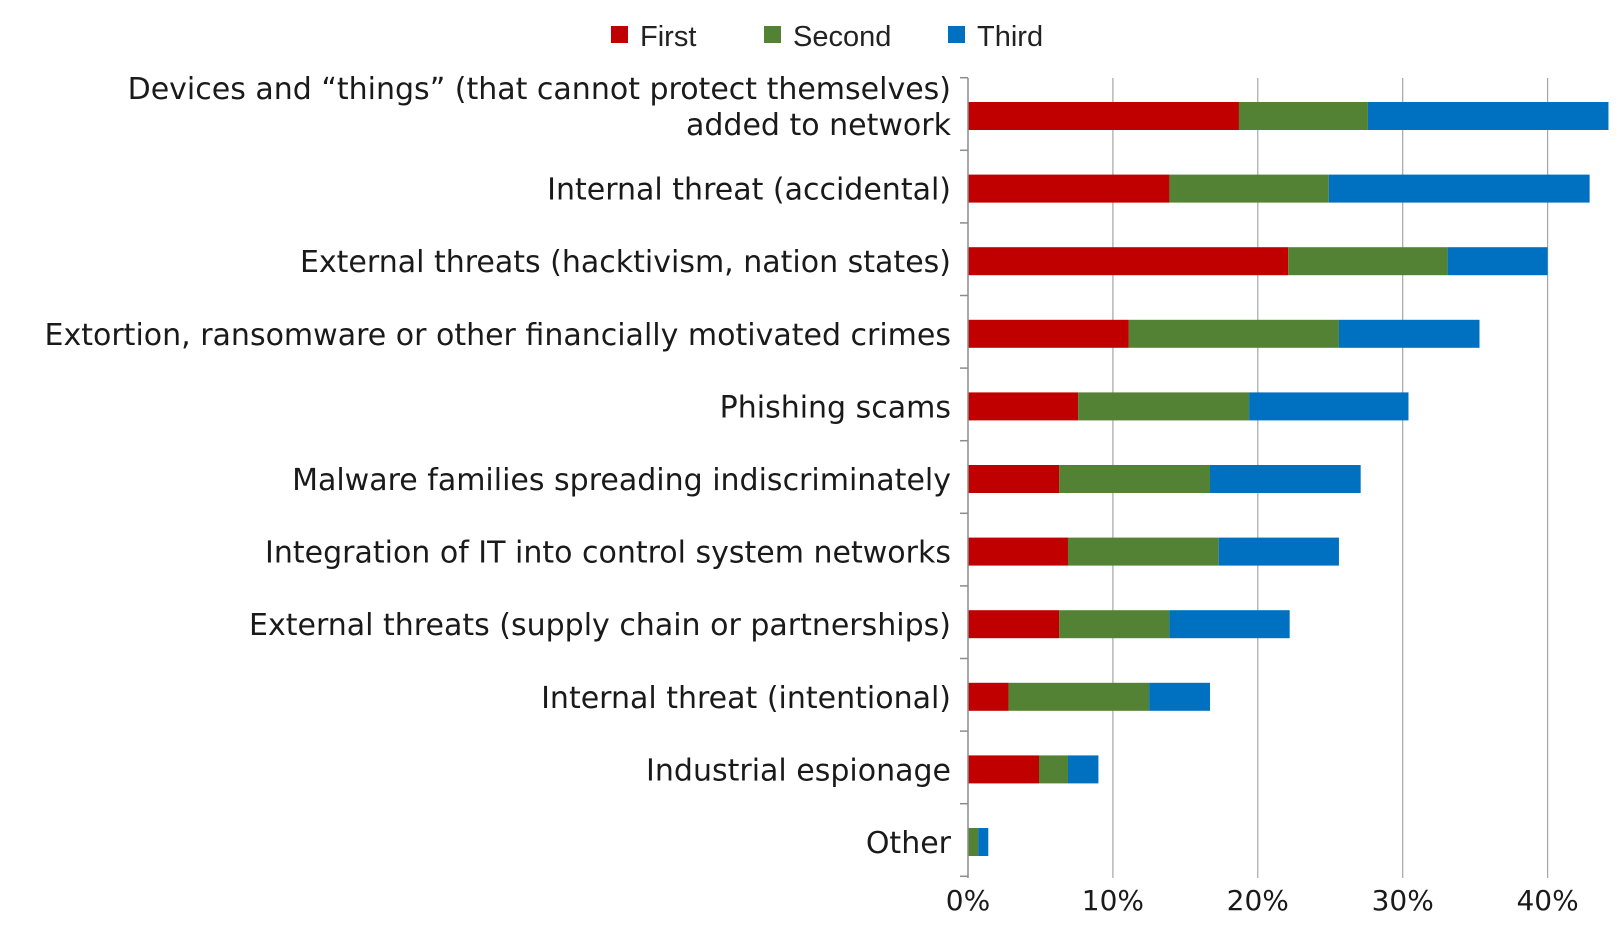 This screenshot has width=1624, height=925. Describe the element at coordinates (842, 37) in the screenshot. I see `legend-label-second: Second` at that location.